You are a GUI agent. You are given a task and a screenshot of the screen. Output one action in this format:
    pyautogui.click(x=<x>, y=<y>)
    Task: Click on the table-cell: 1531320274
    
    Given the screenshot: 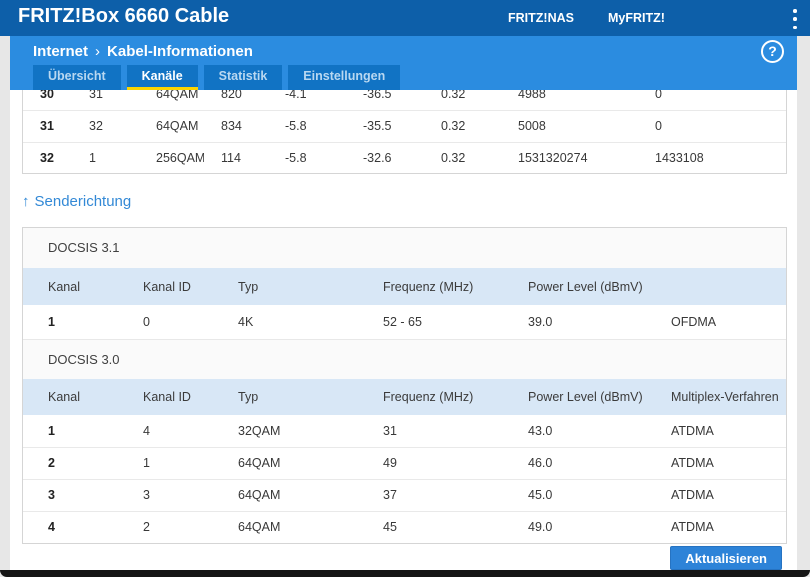 What is the action you would take?
    pyautogui.click(x=553, y=158)
    